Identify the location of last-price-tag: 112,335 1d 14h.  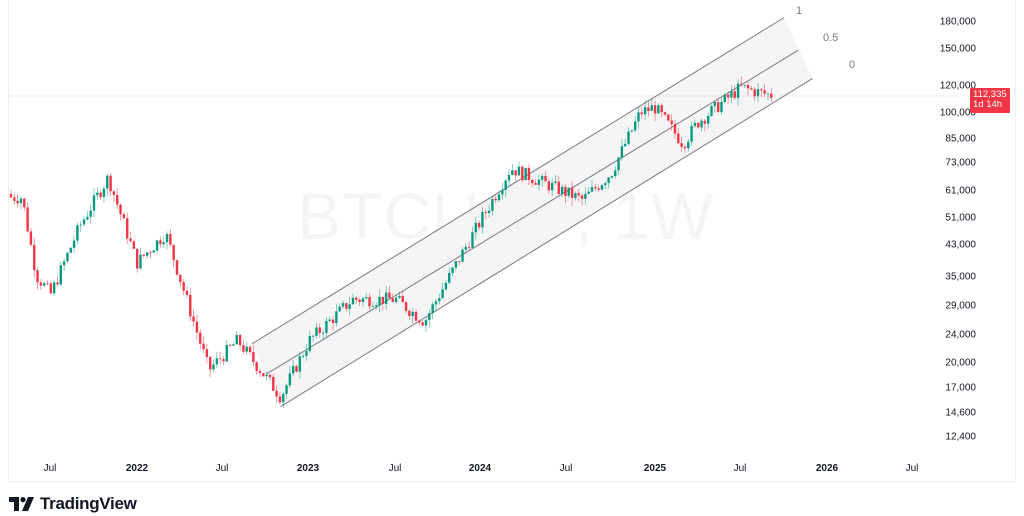
(990, 100).